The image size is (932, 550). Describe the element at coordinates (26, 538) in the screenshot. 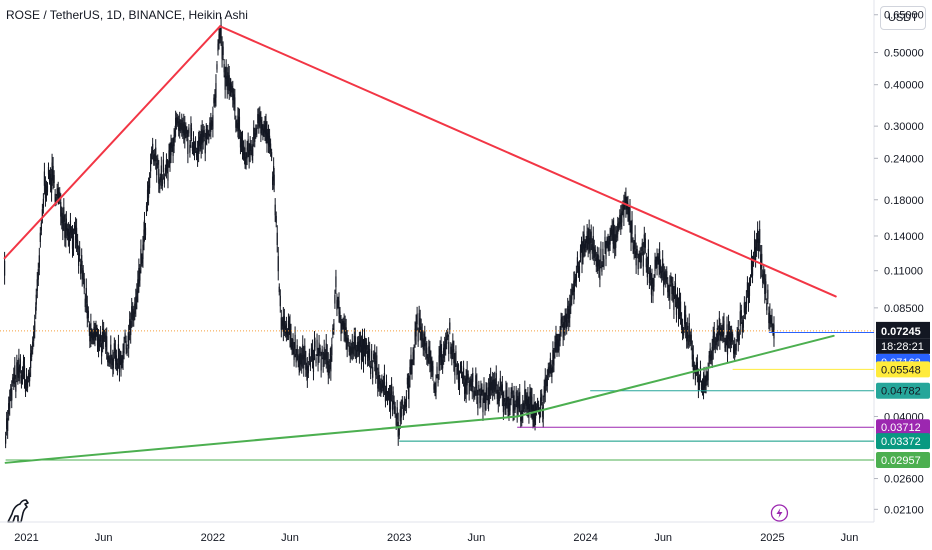

I see `x-tick-label: 2021` at that location.